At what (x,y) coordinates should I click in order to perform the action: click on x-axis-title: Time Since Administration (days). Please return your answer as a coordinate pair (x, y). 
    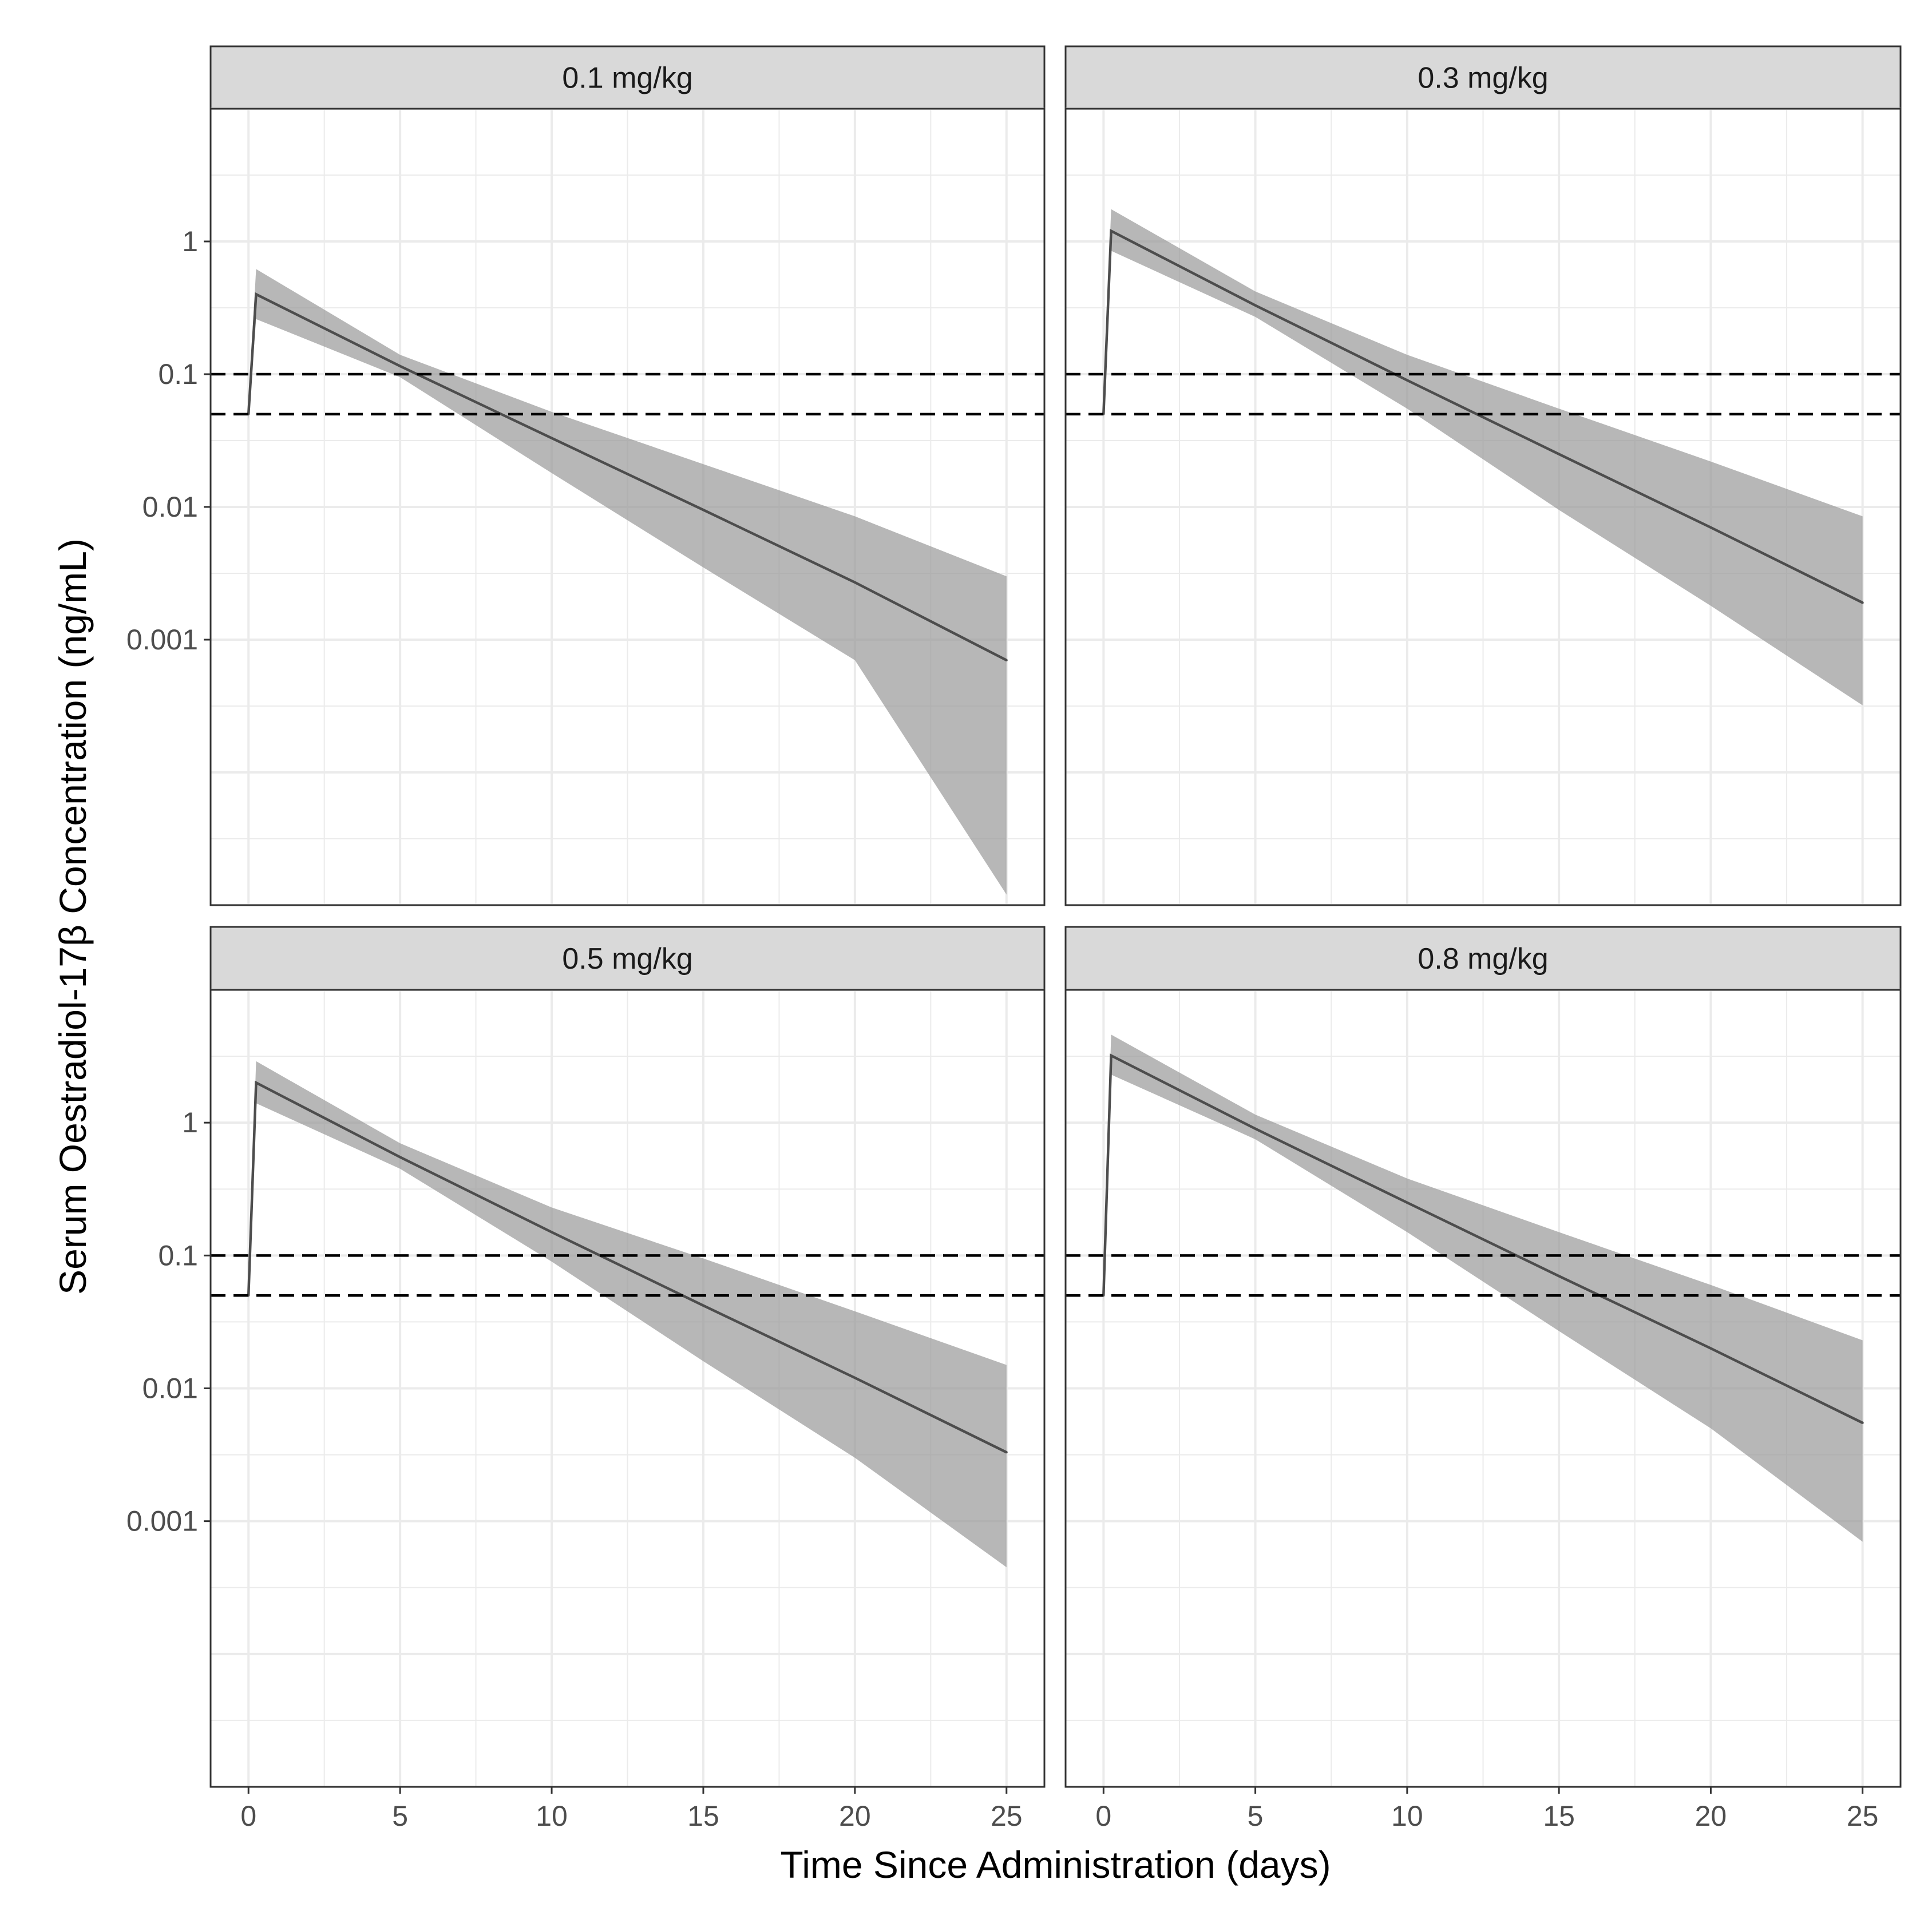
    Looking at the image, I should click on (1055, 1864).